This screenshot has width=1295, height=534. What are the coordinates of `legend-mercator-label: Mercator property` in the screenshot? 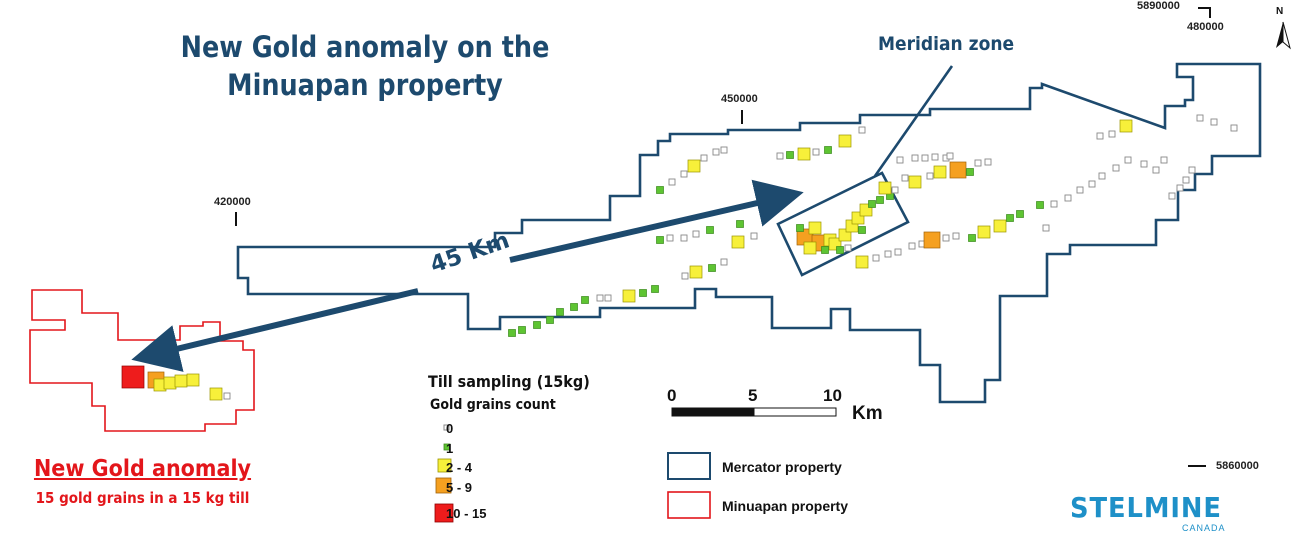 It's located at (782, 467).